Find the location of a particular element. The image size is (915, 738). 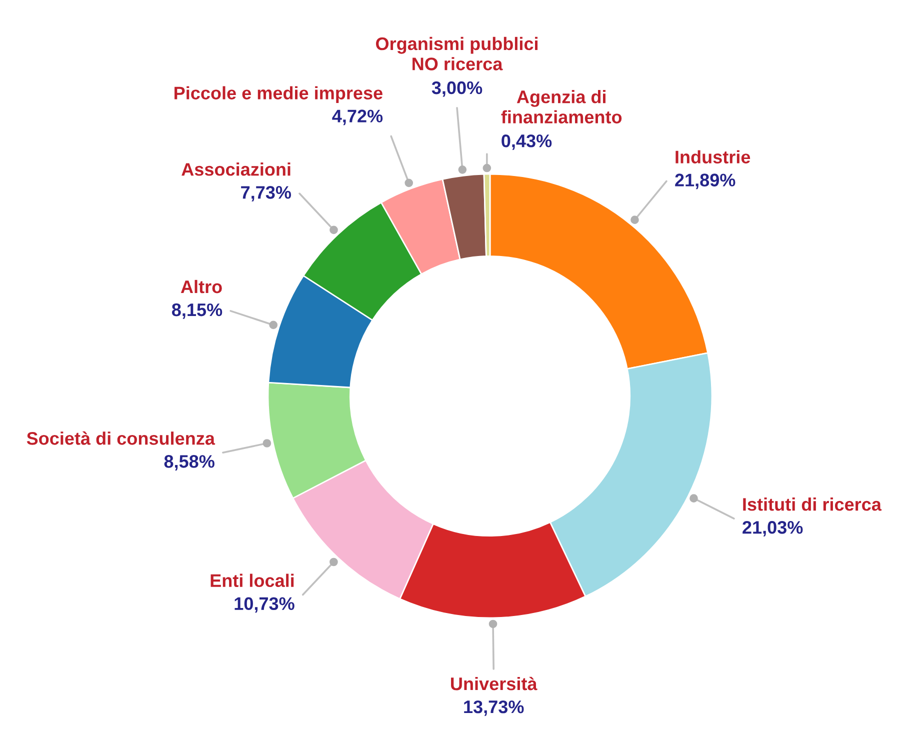

slice-label: Associazioni is located at coordinates (236, 169).